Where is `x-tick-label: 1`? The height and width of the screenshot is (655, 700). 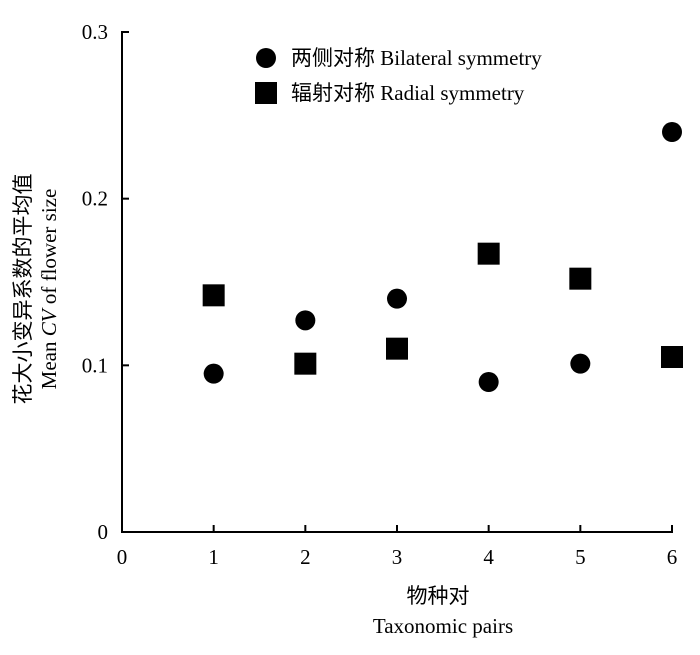 x-tick-label: 1 is located at coordinates (213, 557).